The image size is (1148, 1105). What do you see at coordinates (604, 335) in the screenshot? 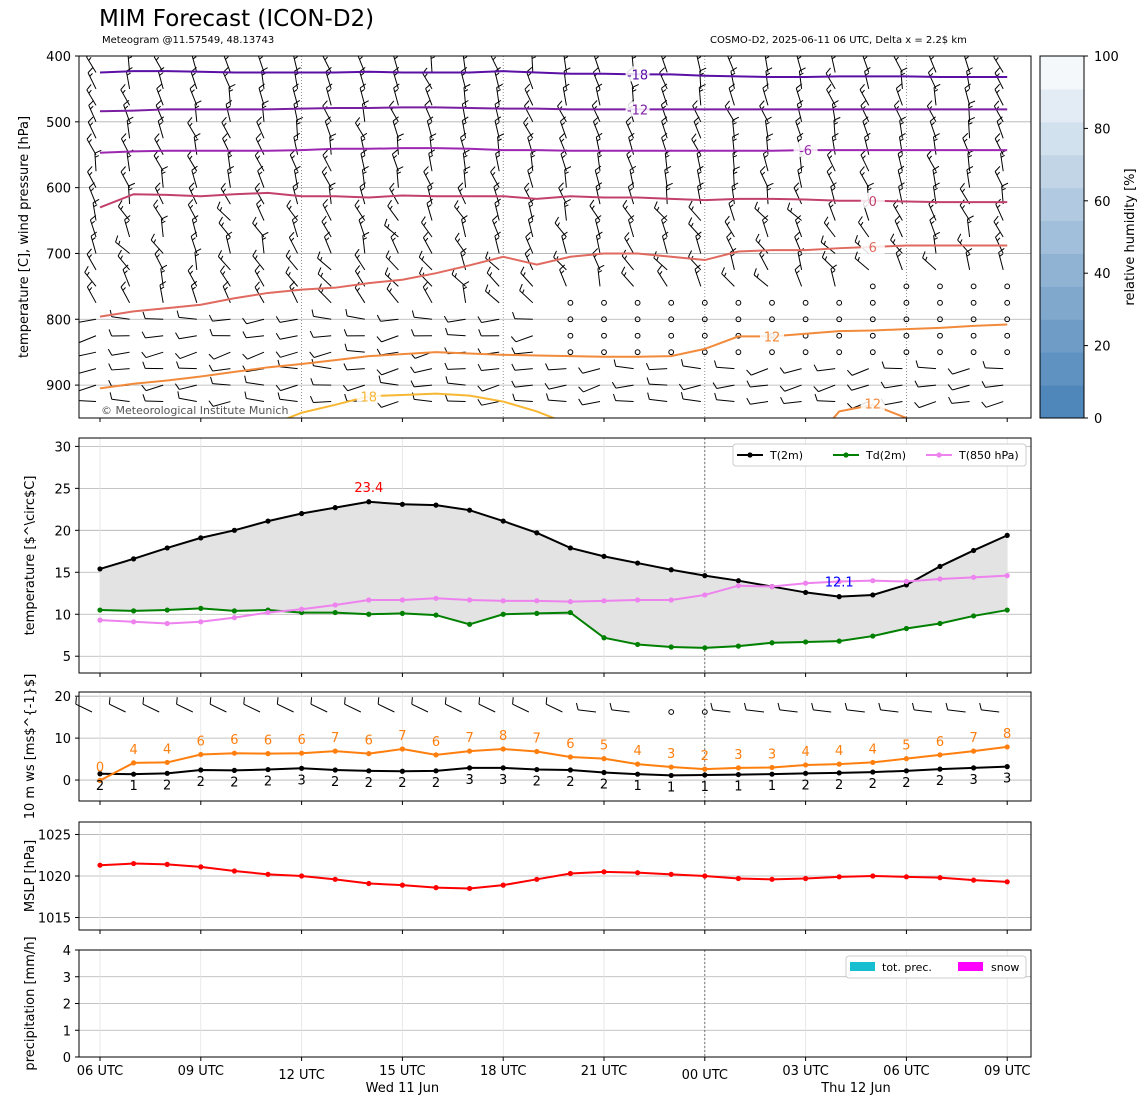
I see `calm-wind-circle` at bounding box center [604, 335].